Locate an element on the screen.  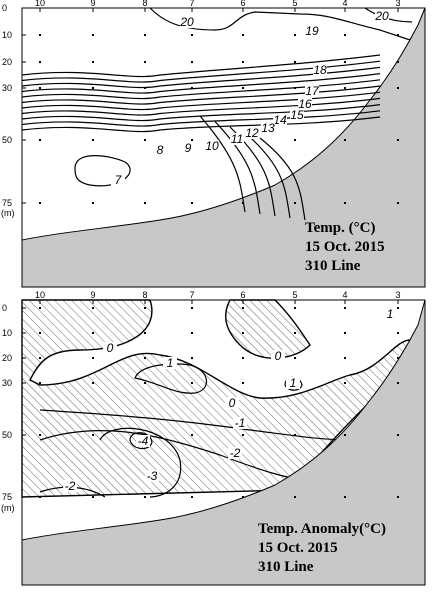
station-label: 7 is located at coordinates (191, 4).